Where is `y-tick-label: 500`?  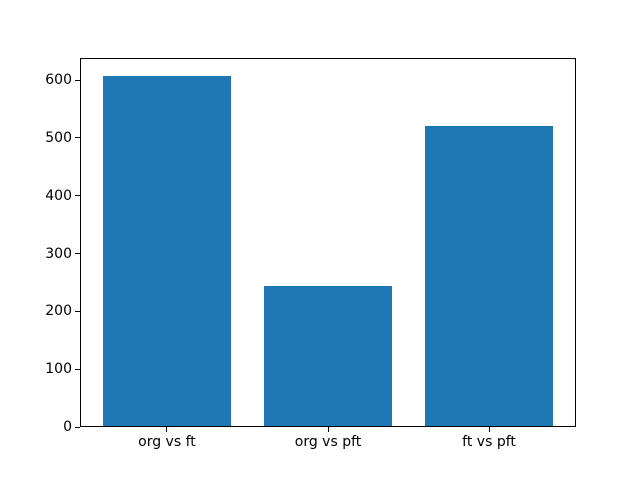
y-tick-label: 500 is located at coordinates (58, 137).